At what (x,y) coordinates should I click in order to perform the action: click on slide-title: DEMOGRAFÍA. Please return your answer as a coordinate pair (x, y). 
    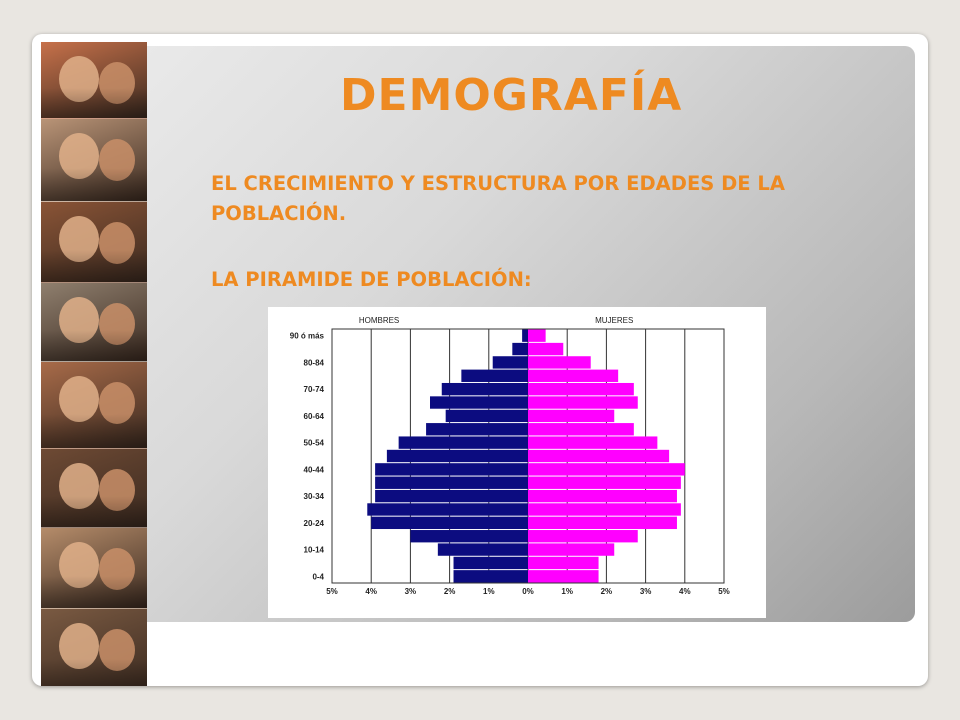
    Looking at the image, I should click on (511, 95).